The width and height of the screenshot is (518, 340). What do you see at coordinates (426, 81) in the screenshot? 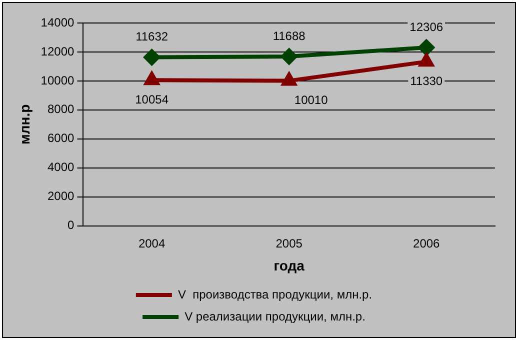
I see `data-label: 11330` at bounding box center [426, 81].